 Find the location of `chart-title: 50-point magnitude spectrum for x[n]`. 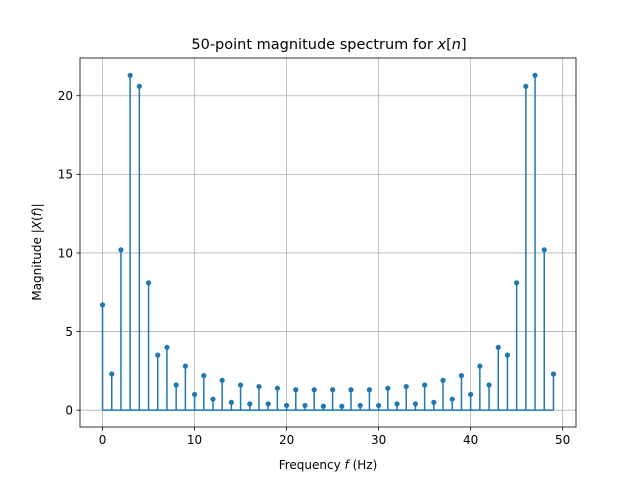

chart-title: 50-point magnitude spectrum for x[n] is located at coordinates (328, 45).